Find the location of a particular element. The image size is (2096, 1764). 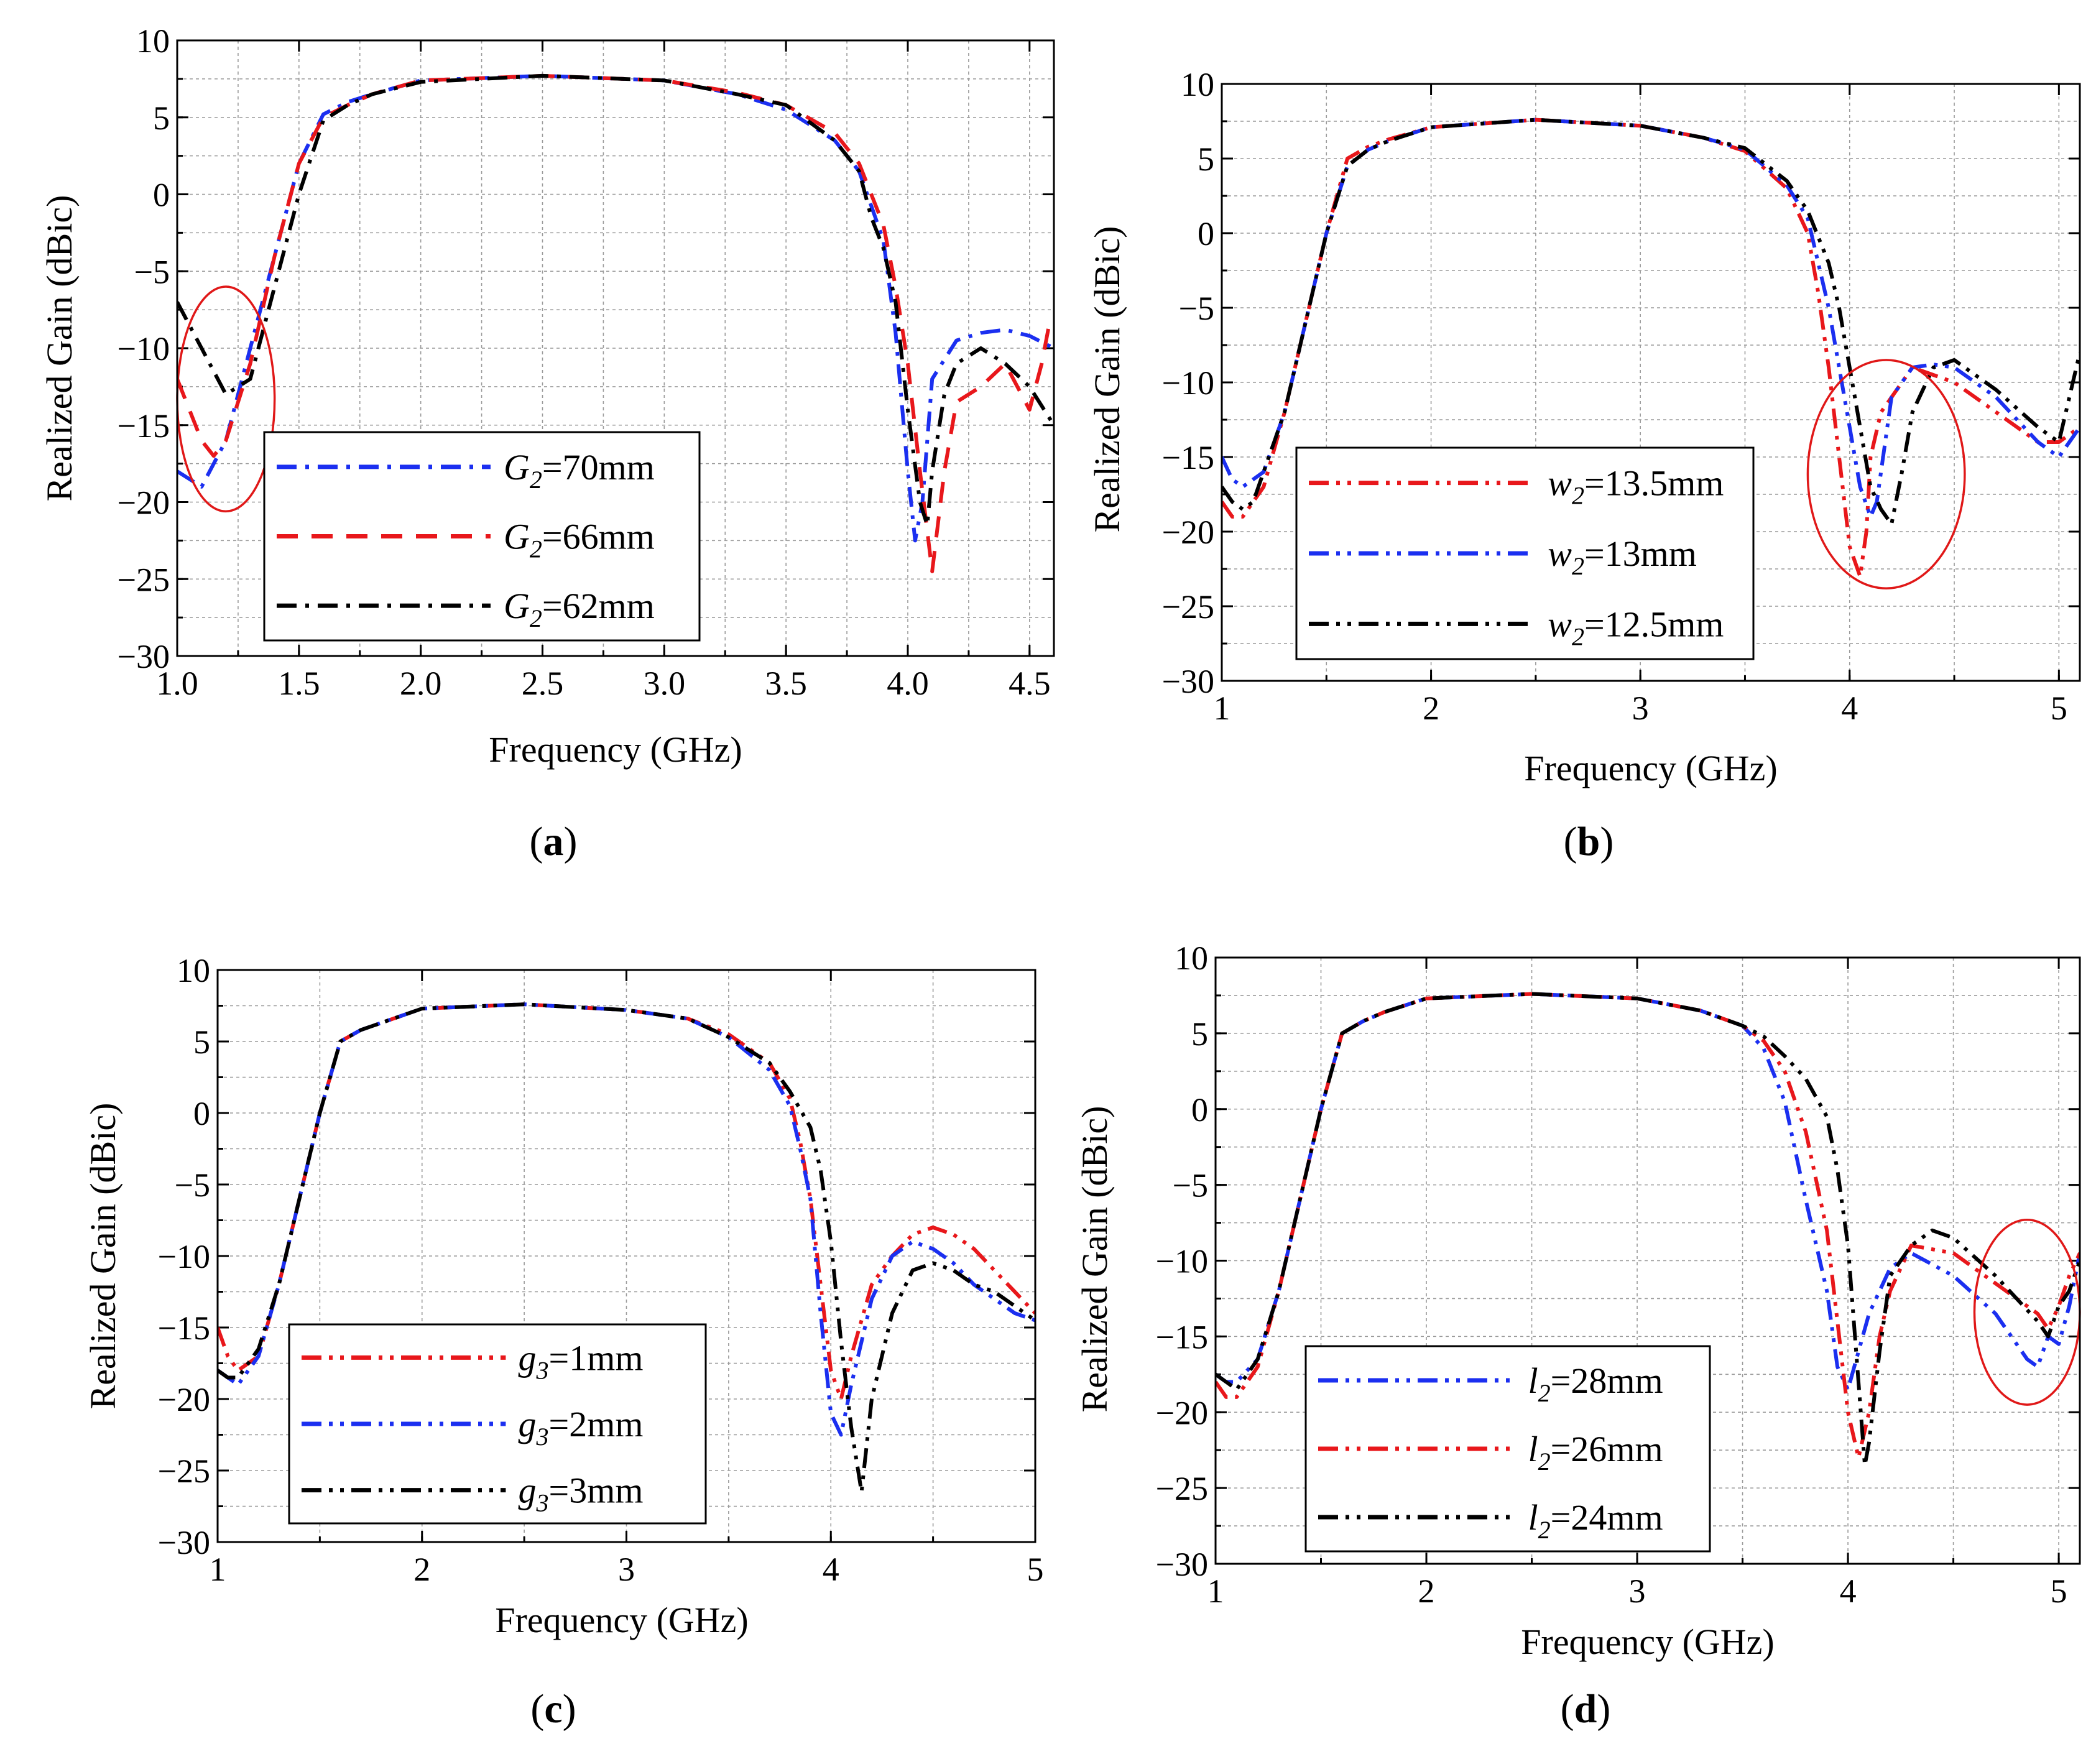

x-tick-label: 5 is located at coordinates (2059, 708).